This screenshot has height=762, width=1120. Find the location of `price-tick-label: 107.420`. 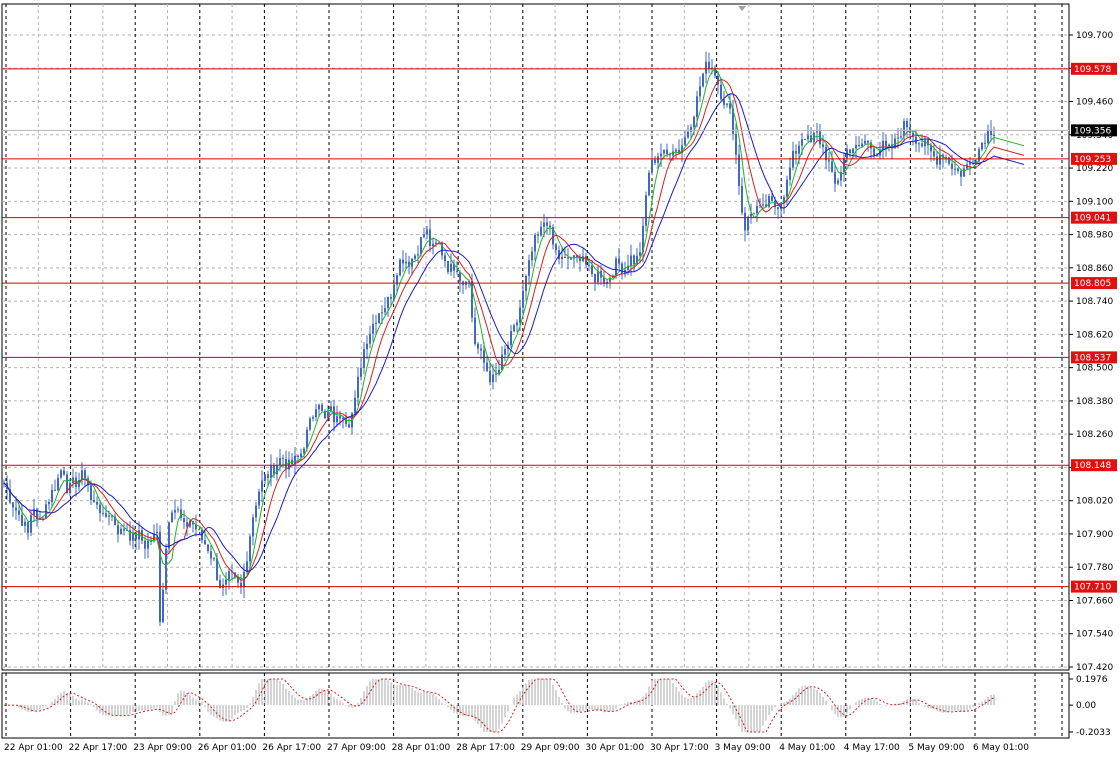

price-tick-label: 107.420 is located at coordinates (1094, 668).